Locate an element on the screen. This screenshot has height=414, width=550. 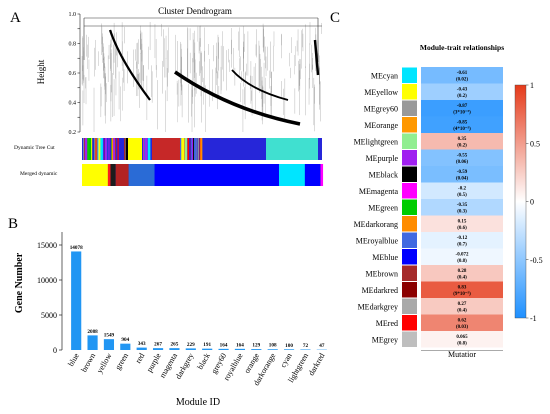
module-swatch-MEdarkred is located at coordinates (409, 290).